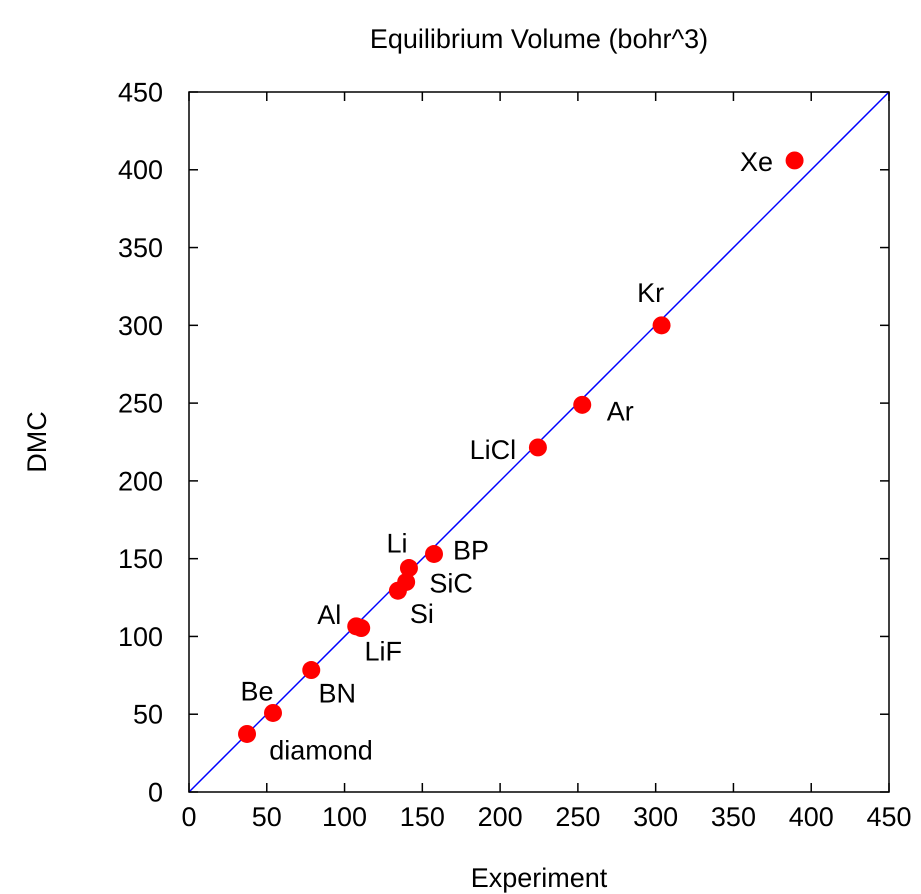 This screenshot has width=921, height=894. I want to click on annotation: SiC, so click(451, 583).